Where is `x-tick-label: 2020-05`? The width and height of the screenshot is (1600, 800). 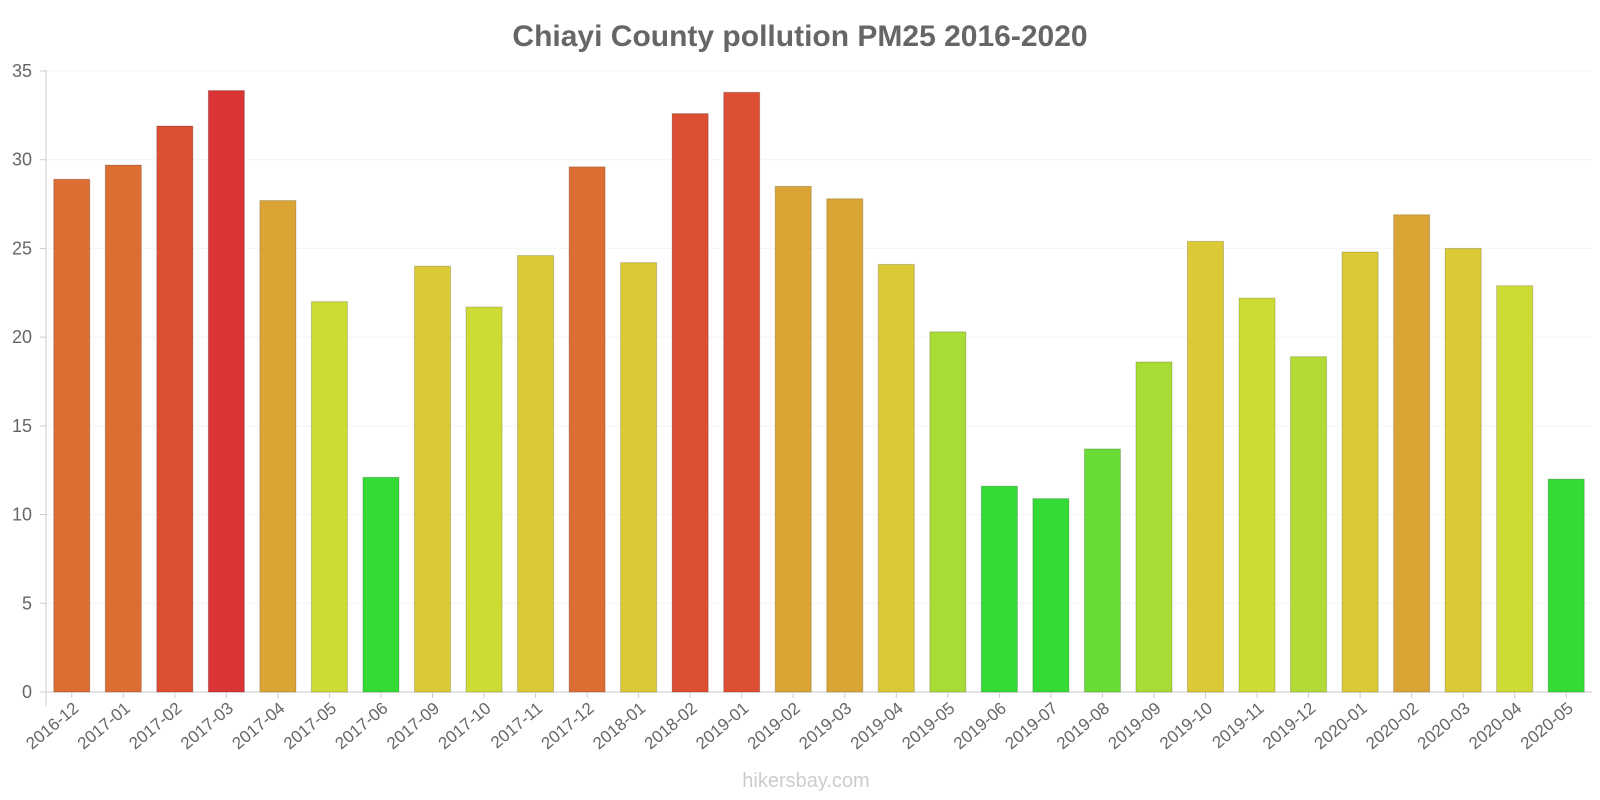
x-tick-label: 2020-05 is located at coordinates (1547, 726).